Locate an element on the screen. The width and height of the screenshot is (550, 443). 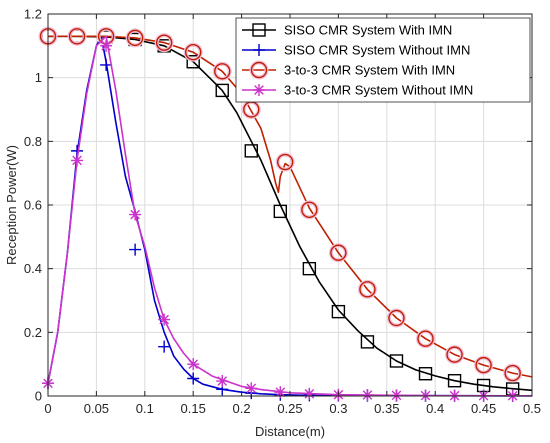
legend-label: 3-to-3 CMR System Without IMN is located at coordinates (378, 90).